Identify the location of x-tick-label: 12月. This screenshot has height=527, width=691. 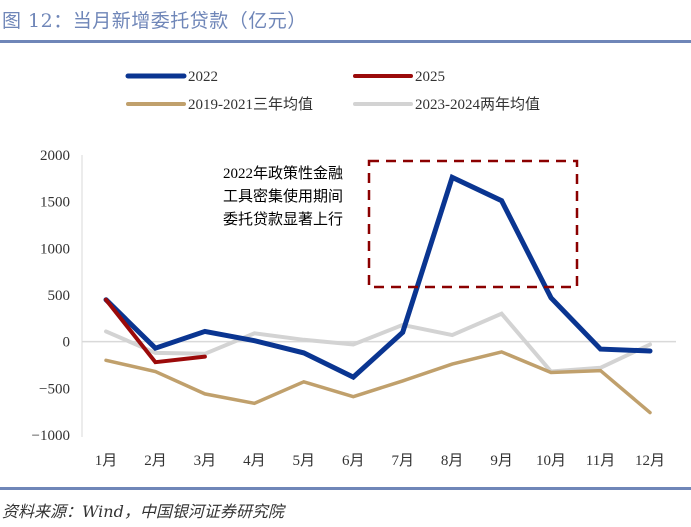
(650, 461).